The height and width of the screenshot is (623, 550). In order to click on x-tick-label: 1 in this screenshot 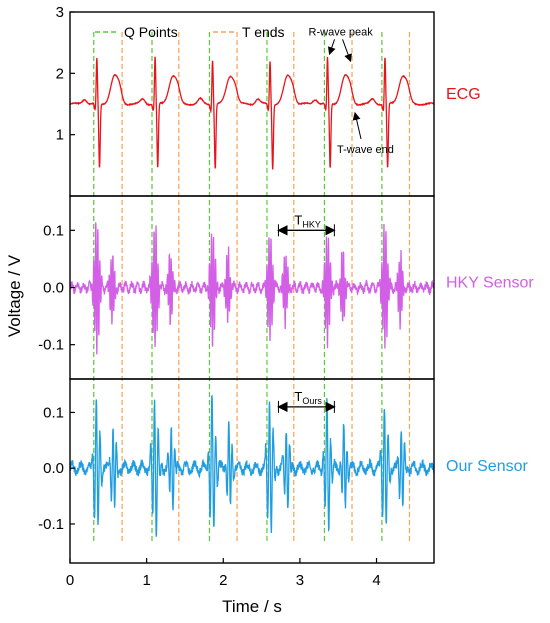, I will do `click(146, 580)`.